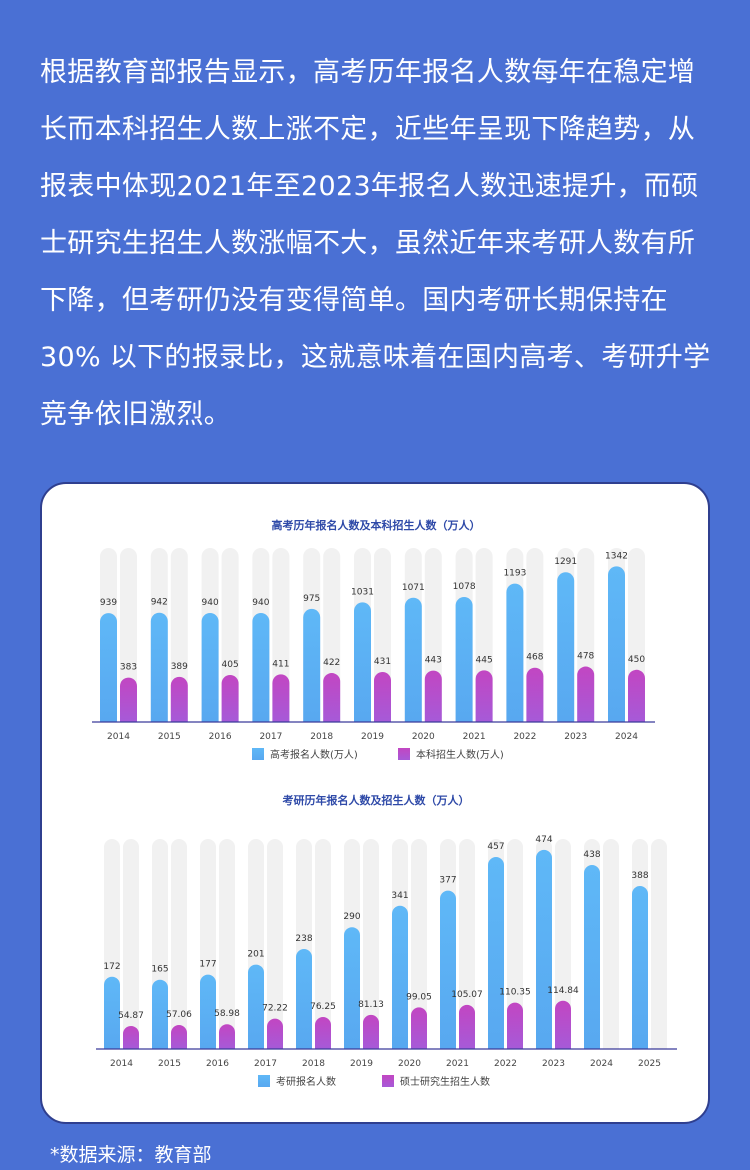 The height and width of the screenshot is (1170, 750). What do you see at coordinates (159, 603) in the screenshot?
I see `value-label-2015: 942` at bounding box center [159, 603].